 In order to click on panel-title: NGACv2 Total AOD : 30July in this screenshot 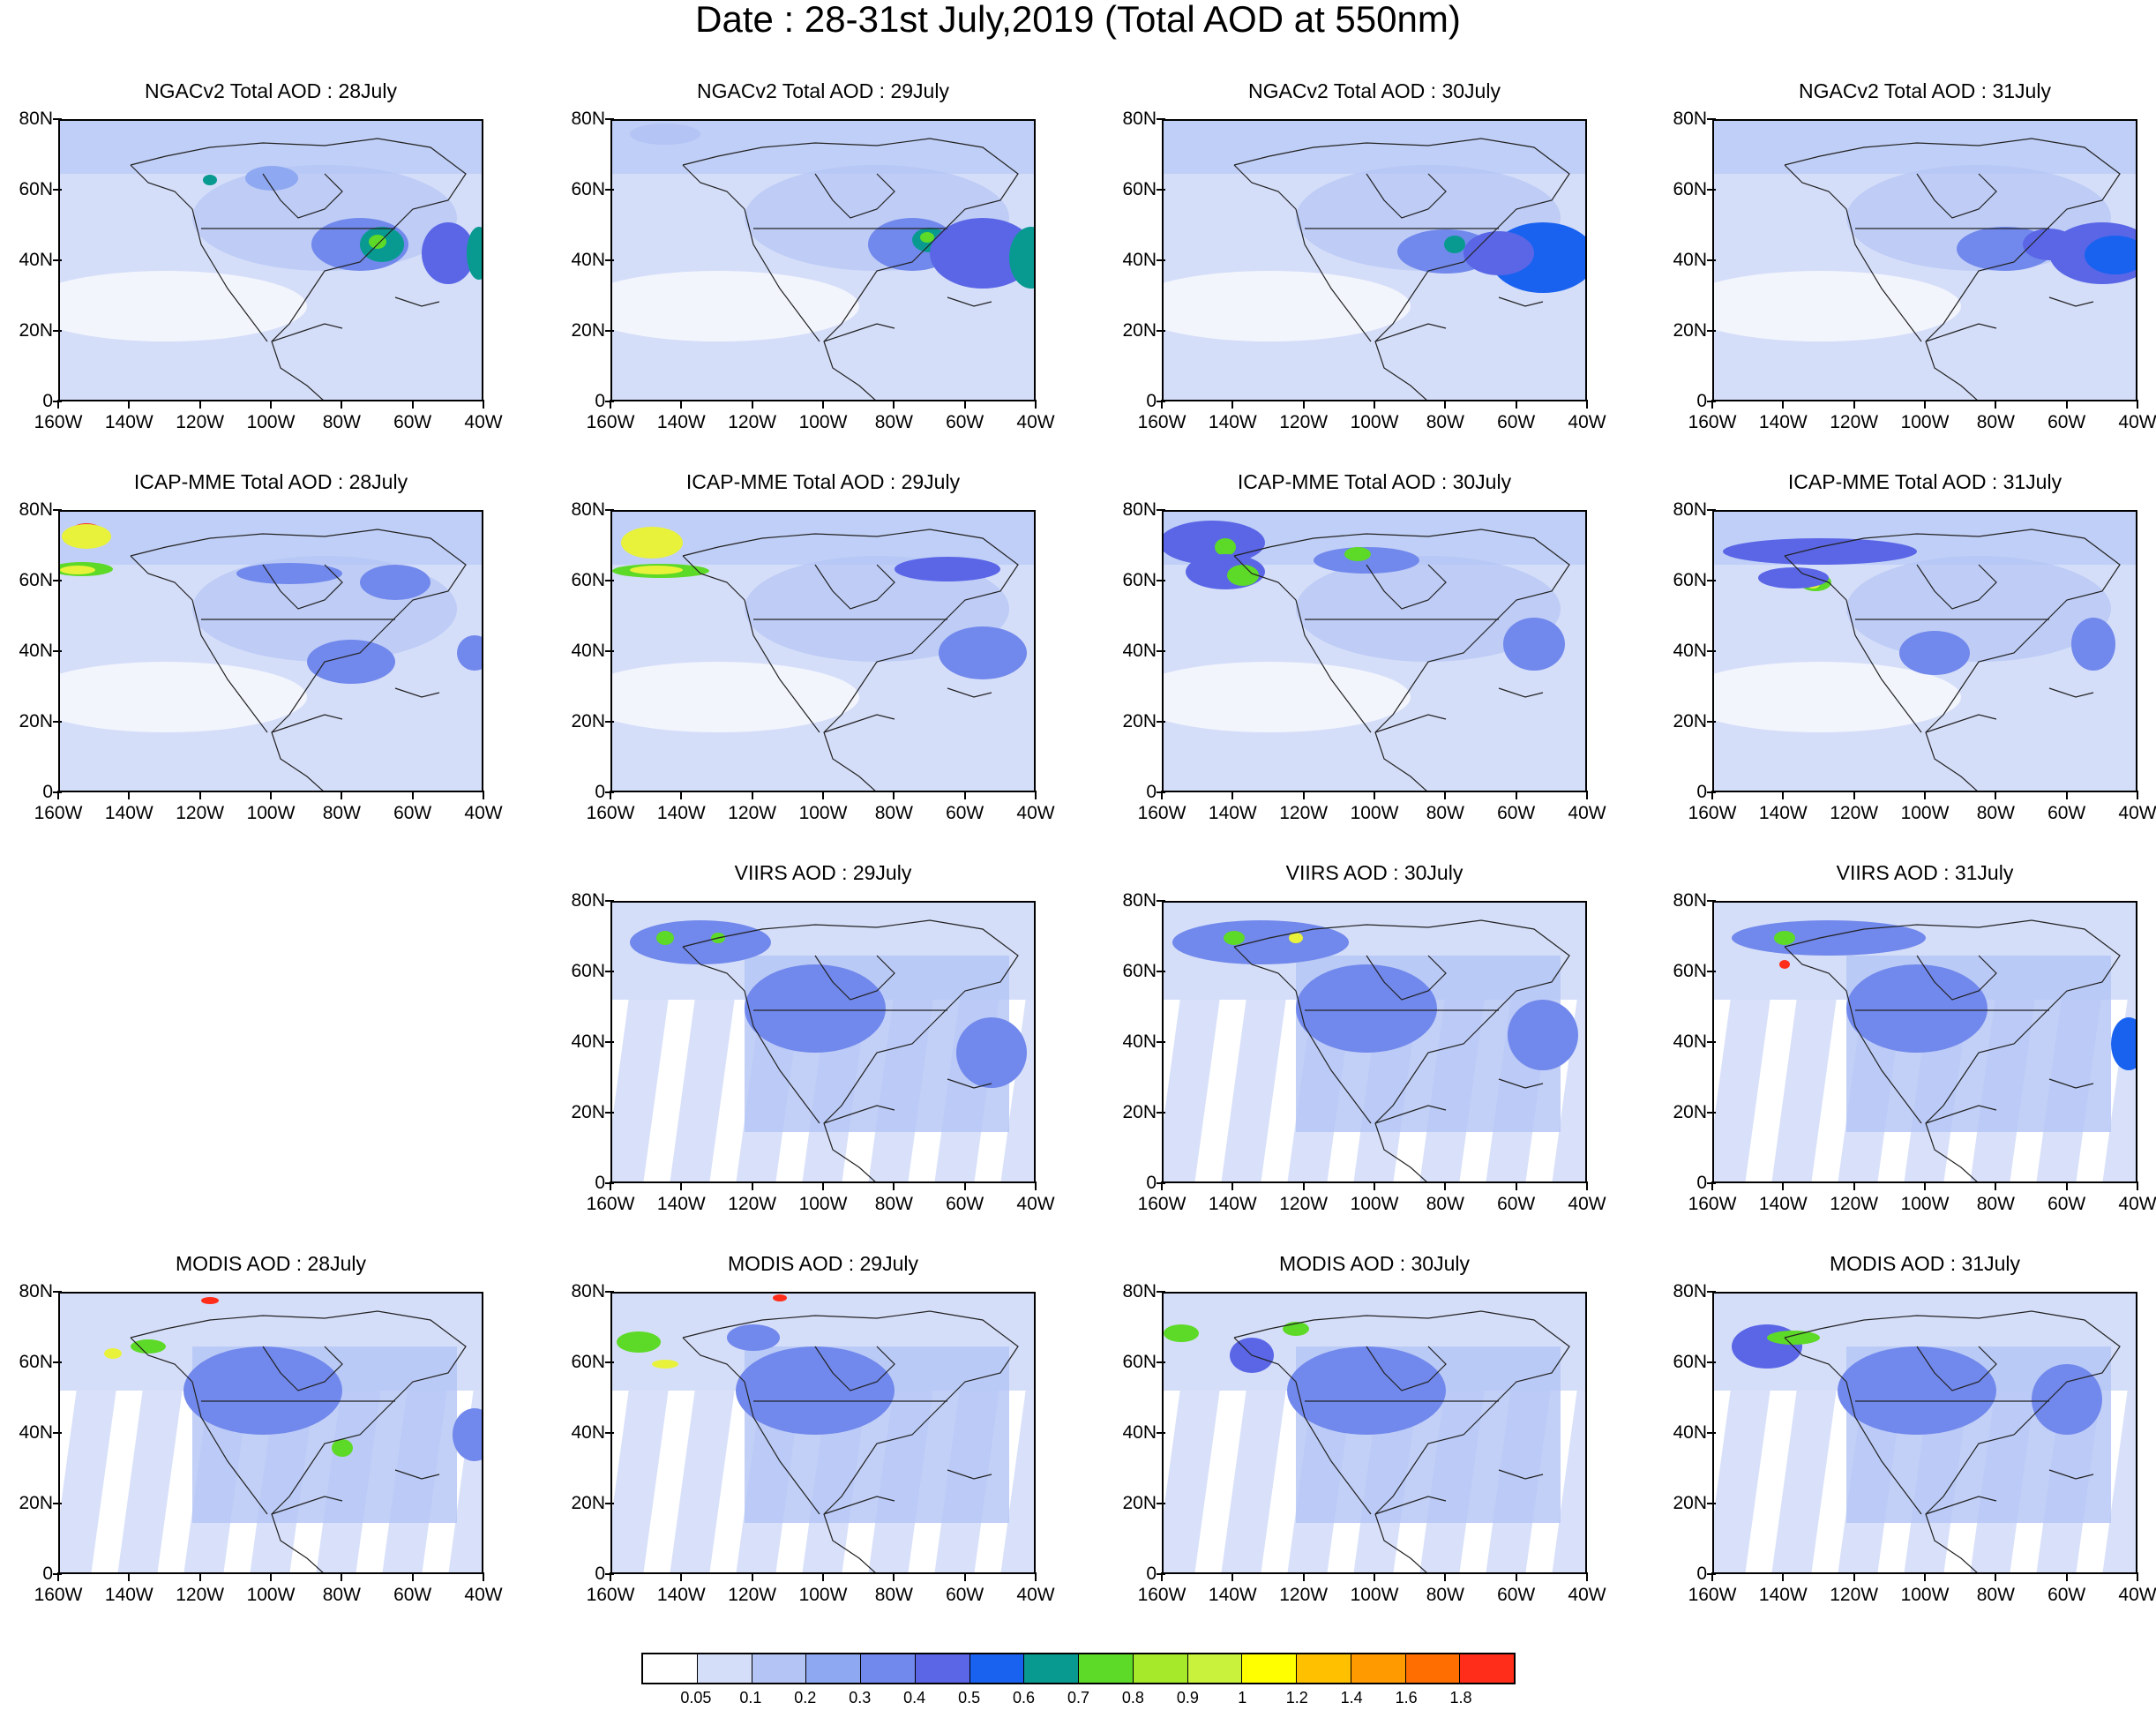, I will do `click(1374, 90)`.